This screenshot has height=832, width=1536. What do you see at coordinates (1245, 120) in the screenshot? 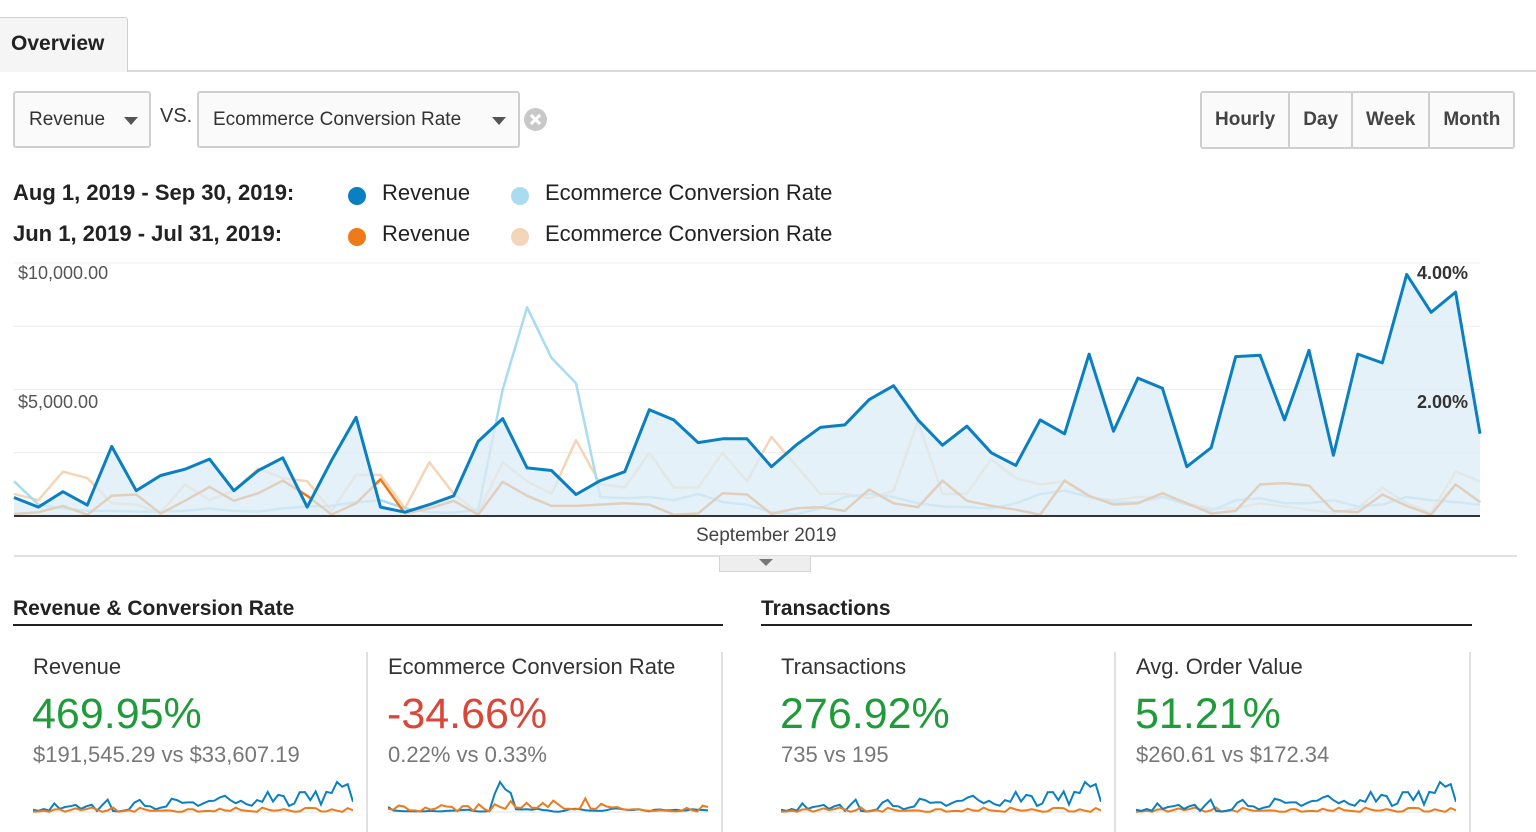
I see `hourly-button: Hourly` at bounding box center [1245, 120].